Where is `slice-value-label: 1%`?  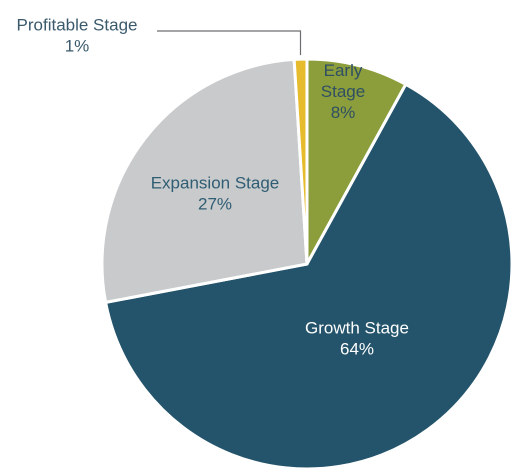
slice-value-label: 1% is located at coordinates (77, 46).